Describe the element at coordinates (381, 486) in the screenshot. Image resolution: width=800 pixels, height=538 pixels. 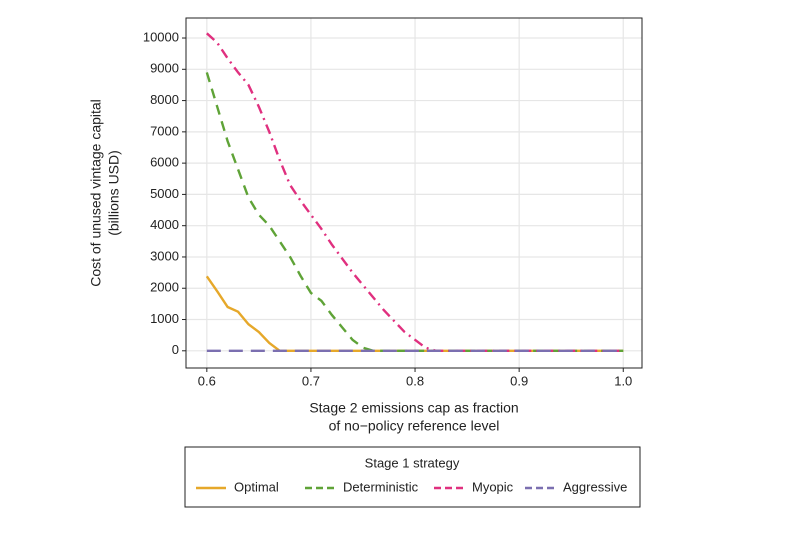
I see `legend-label: Deterministic` at that location.